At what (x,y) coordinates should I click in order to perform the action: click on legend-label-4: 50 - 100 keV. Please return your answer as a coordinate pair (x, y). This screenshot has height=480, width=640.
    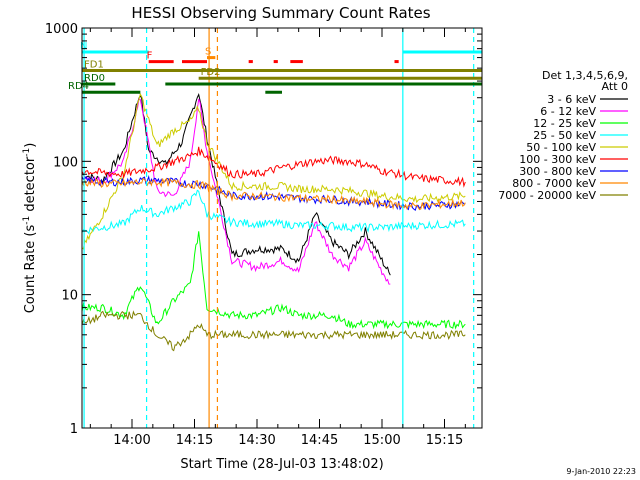
    Looking at the image, I should click on (561, 147).